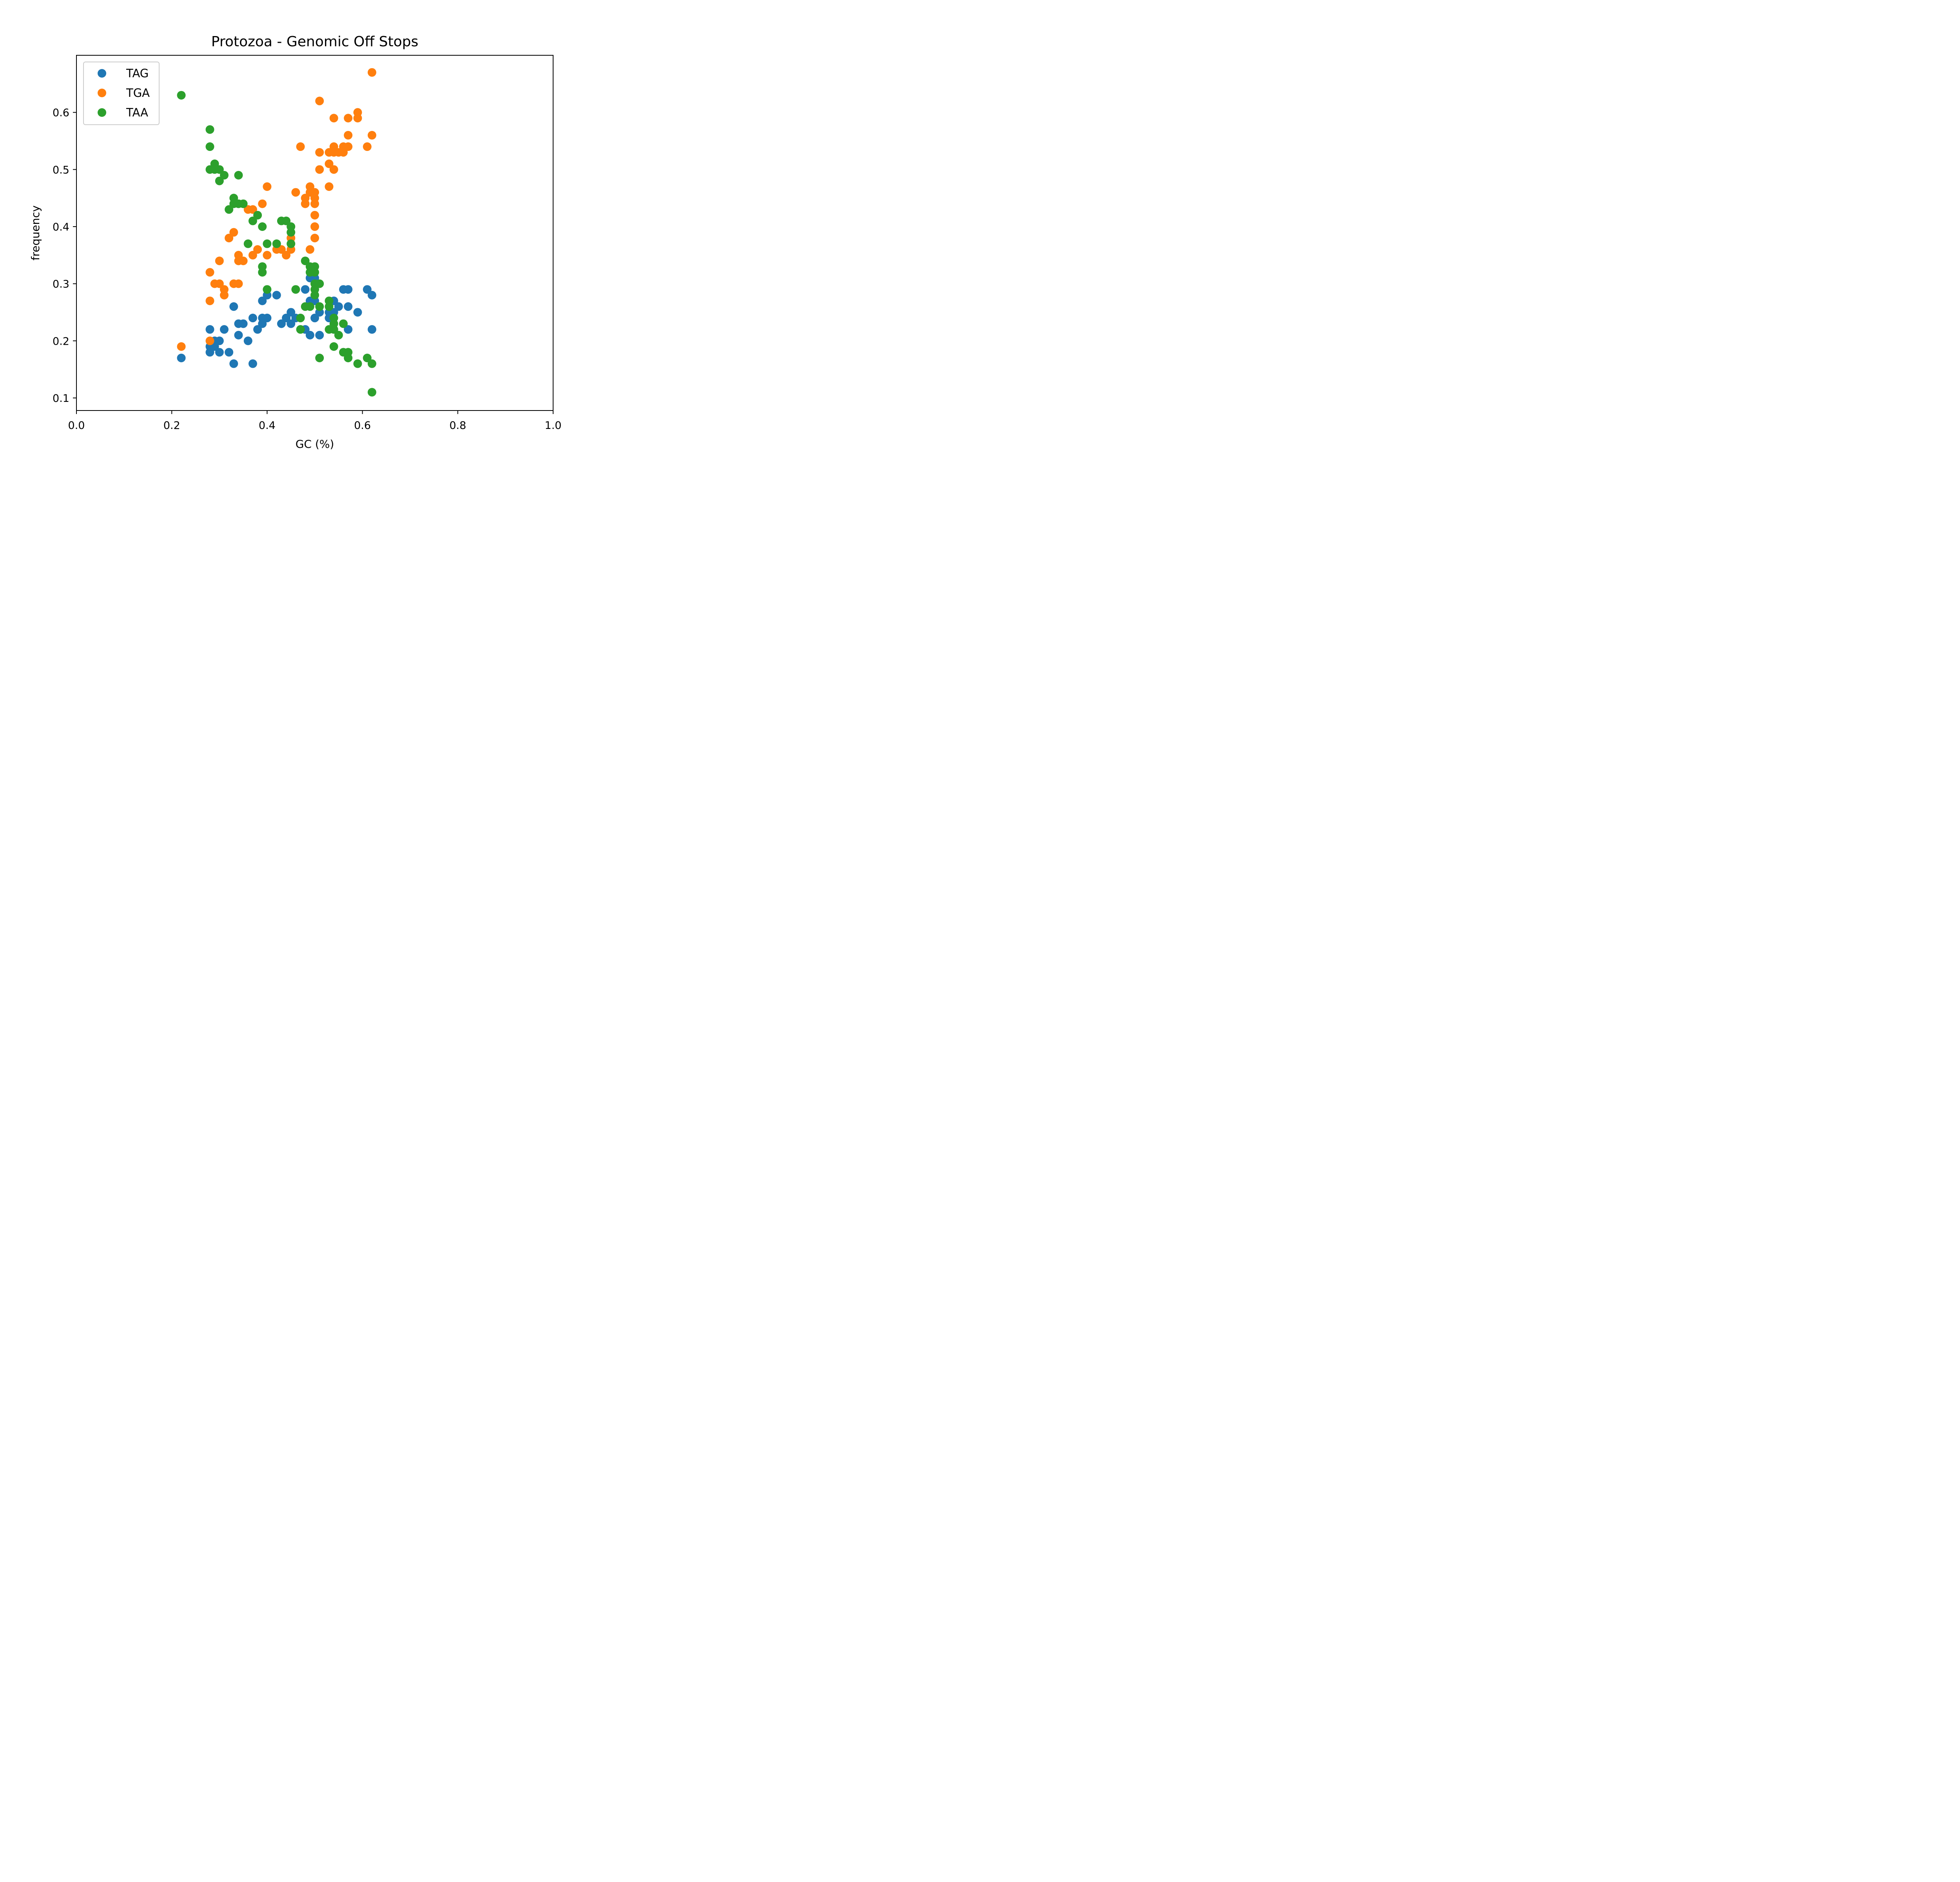  What do you see at coordinates (61, 284) in the screenshot?
I see `y-tick-label: 0.3` at bounding box center [61, 284].